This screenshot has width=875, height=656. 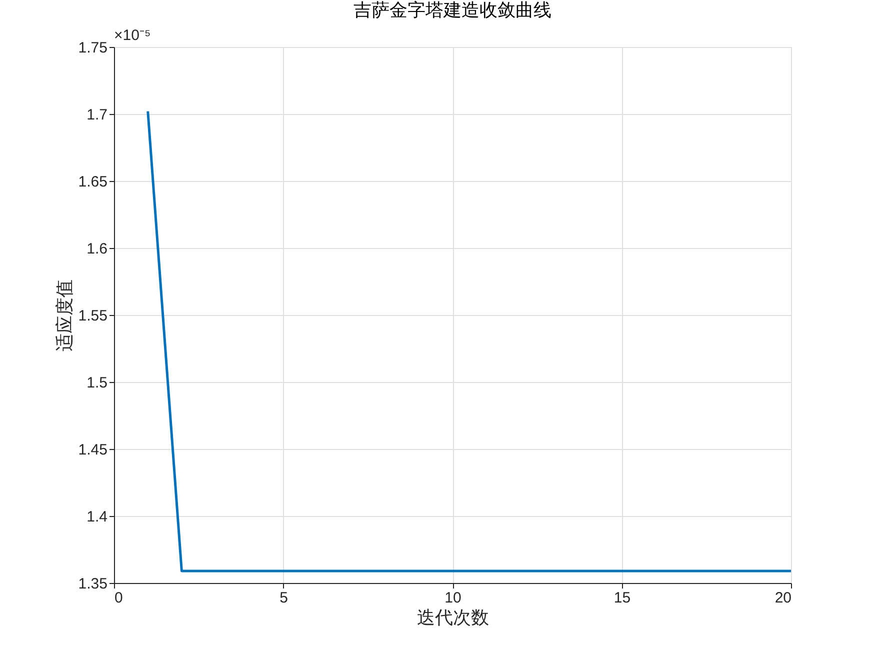 What do you see at coordinates (118, 598) in the screenshot?
I see `x-tick-label: 0` at bounding box center [118, 598].